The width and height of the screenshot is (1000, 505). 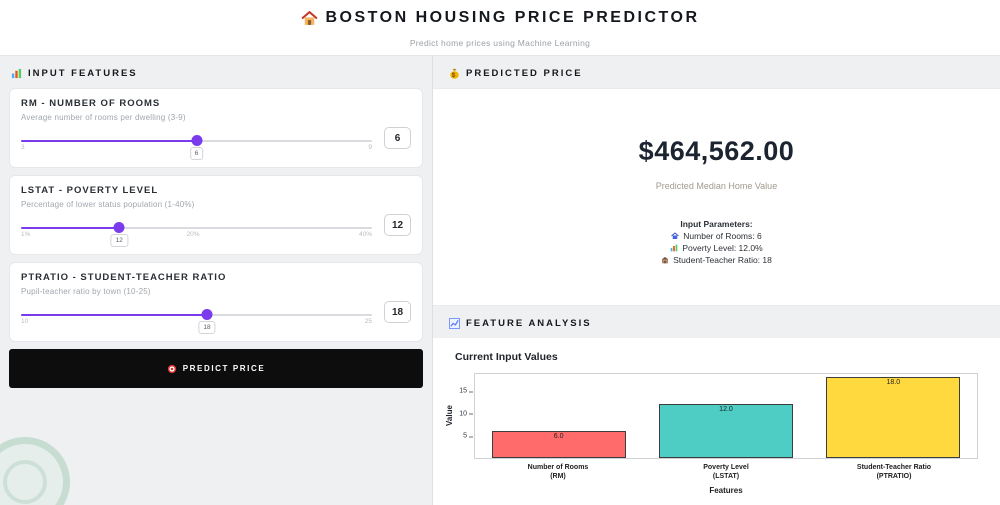 I want to click on slider-value-bubble: 18, so click(x=207, y=327).